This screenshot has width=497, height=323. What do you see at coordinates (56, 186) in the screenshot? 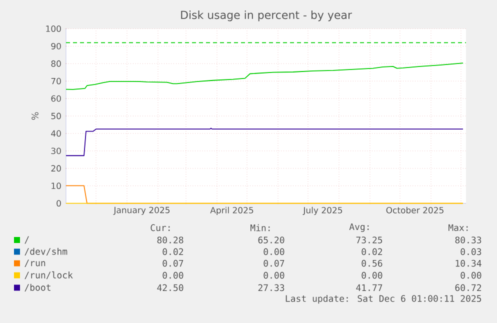
I see `y-tick-label: 10` at bounding box center [56, 186].